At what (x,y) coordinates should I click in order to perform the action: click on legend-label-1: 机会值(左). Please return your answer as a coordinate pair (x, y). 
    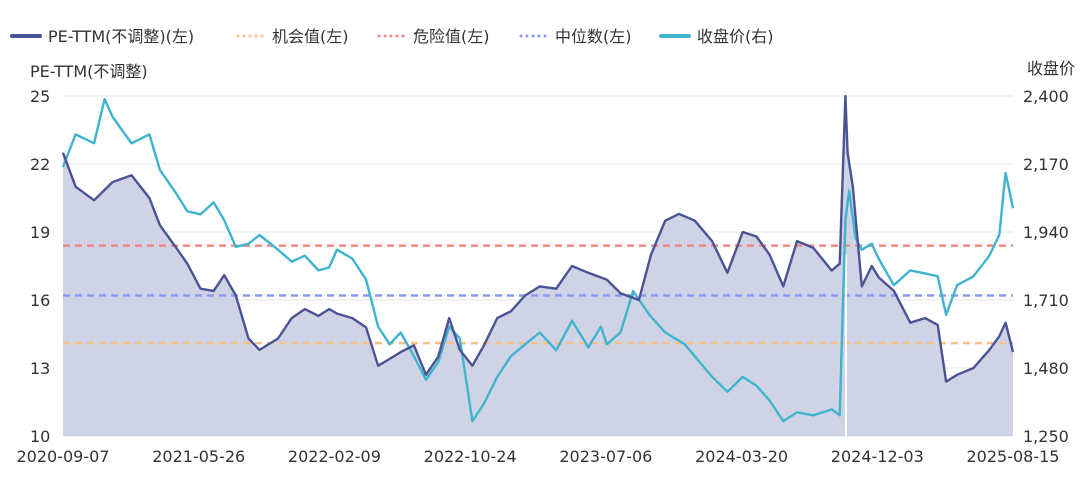
    Looking at the image, I should click on (310, 36).